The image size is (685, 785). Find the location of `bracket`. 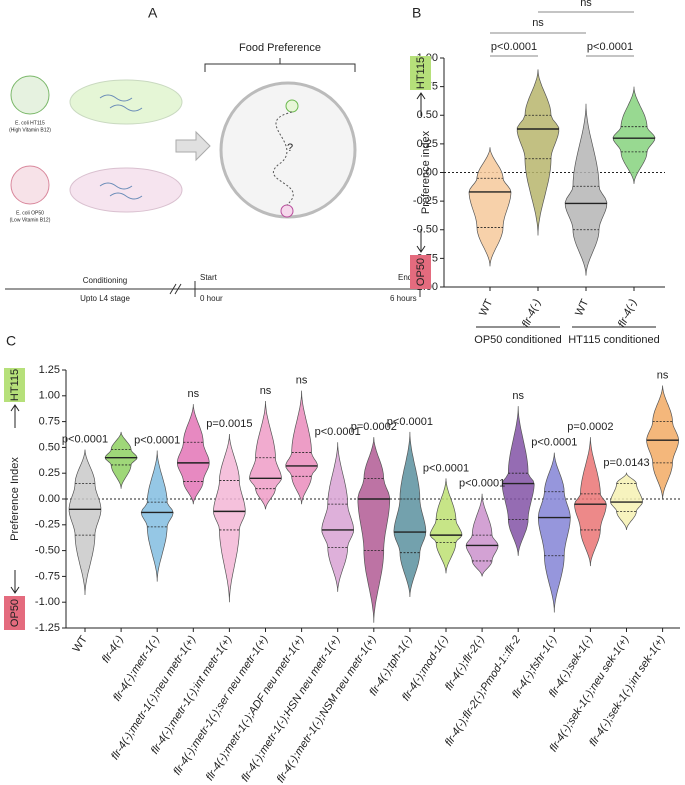

bracket is located at coordinates (280, 65).